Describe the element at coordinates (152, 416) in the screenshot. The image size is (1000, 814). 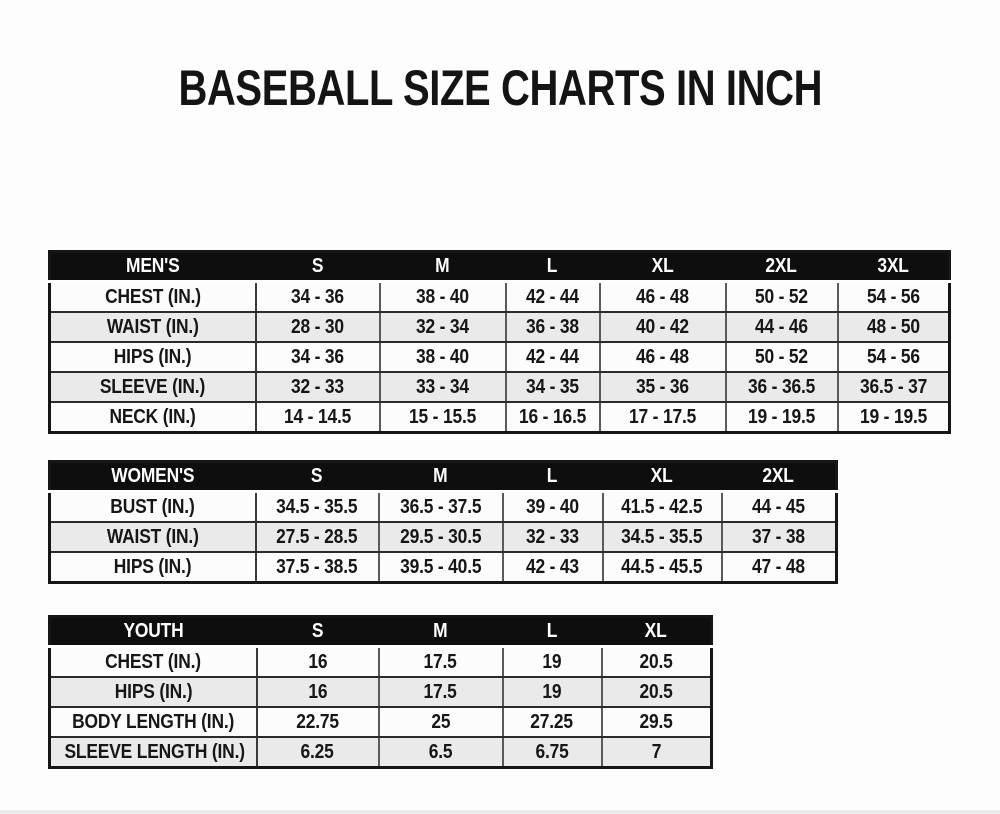
I see `measurement-label-cell-text: NECK (IN.)` at that location.